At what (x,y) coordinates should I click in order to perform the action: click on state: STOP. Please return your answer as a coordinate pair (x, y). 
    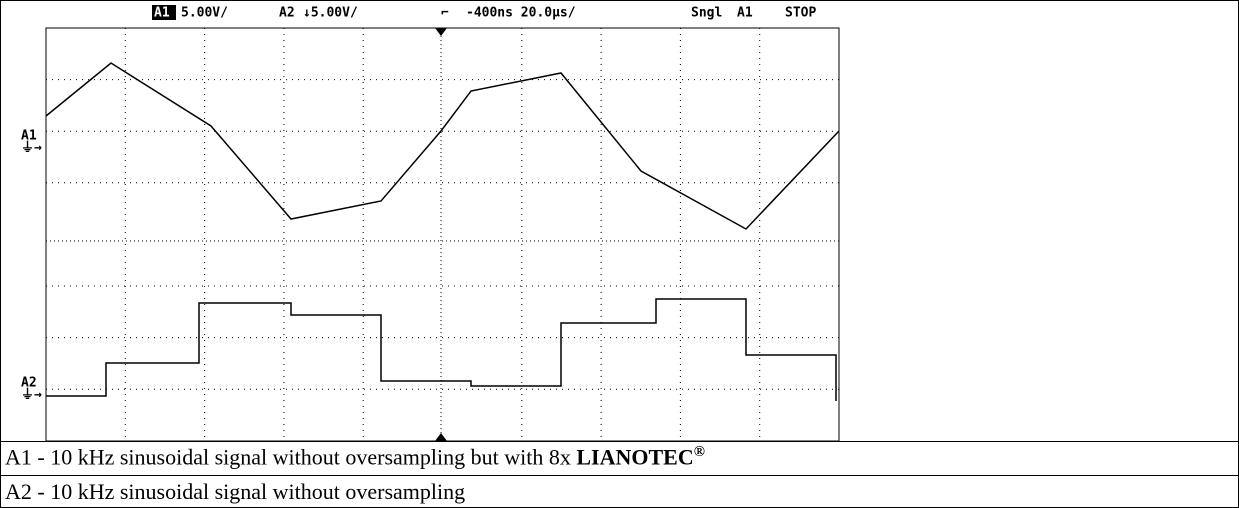
    Looking at the image, I should click on (800, 13).